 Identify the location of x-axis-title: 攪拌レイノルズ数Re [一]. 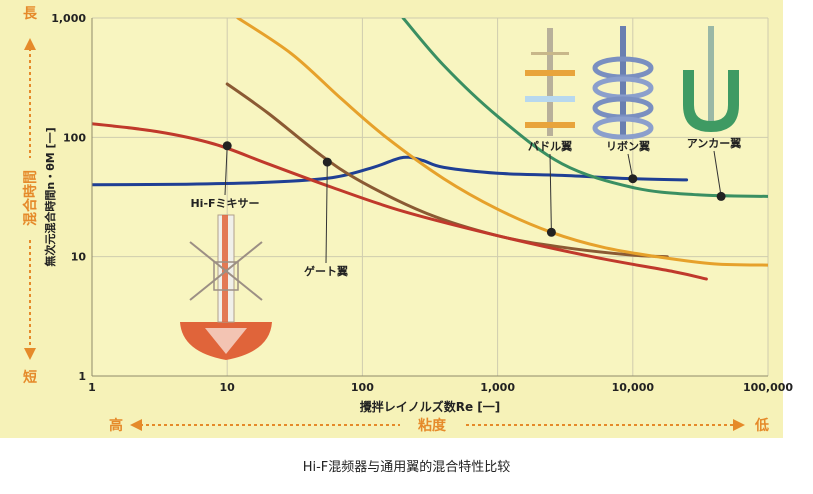
(430, 406).